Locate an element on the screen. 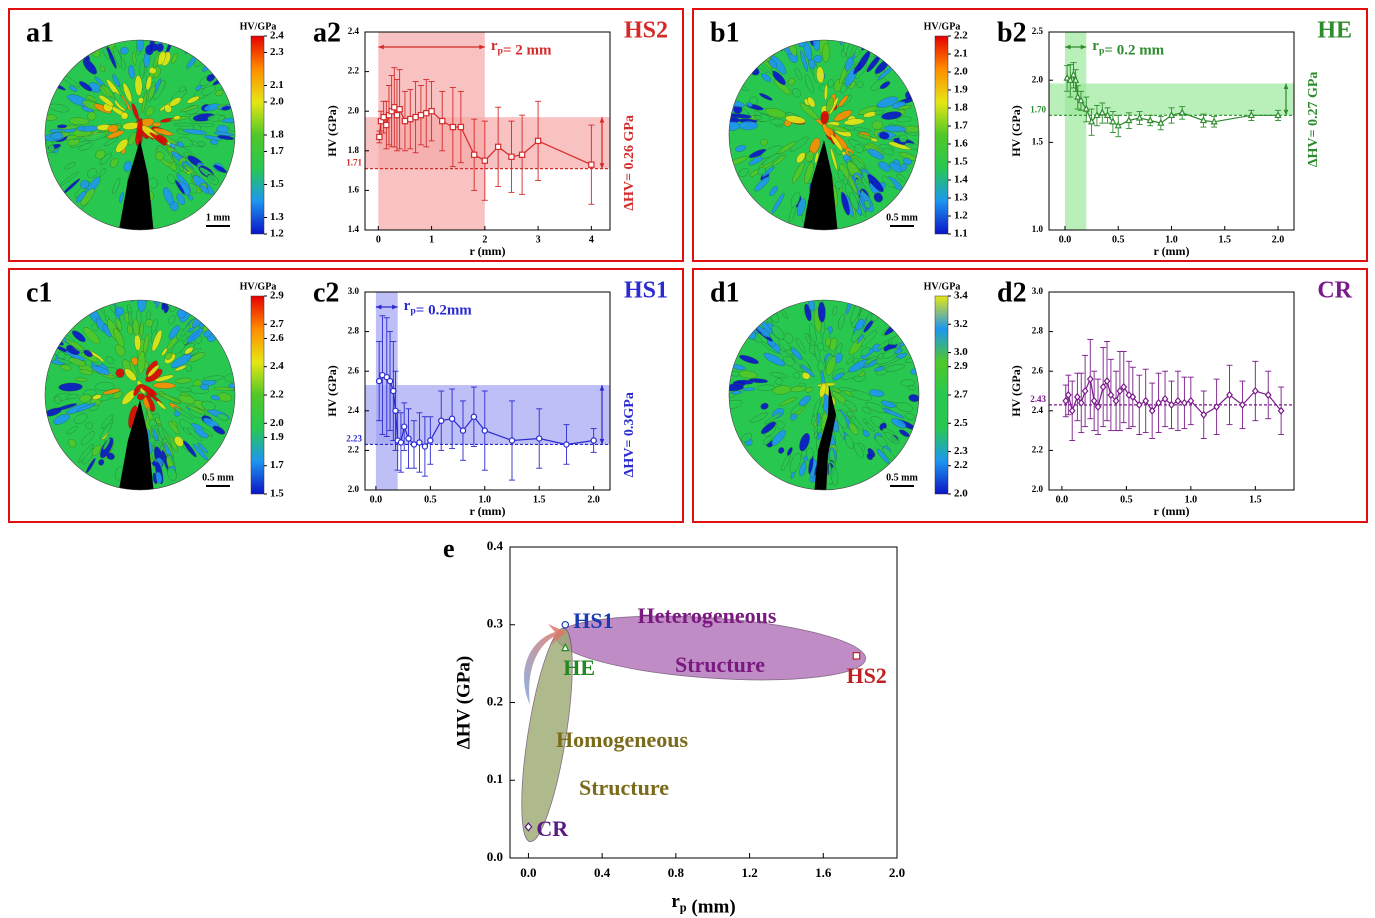 The image size is (1375, 918). x-tick-label: 1.0 is located at coordinates (1171, 239).